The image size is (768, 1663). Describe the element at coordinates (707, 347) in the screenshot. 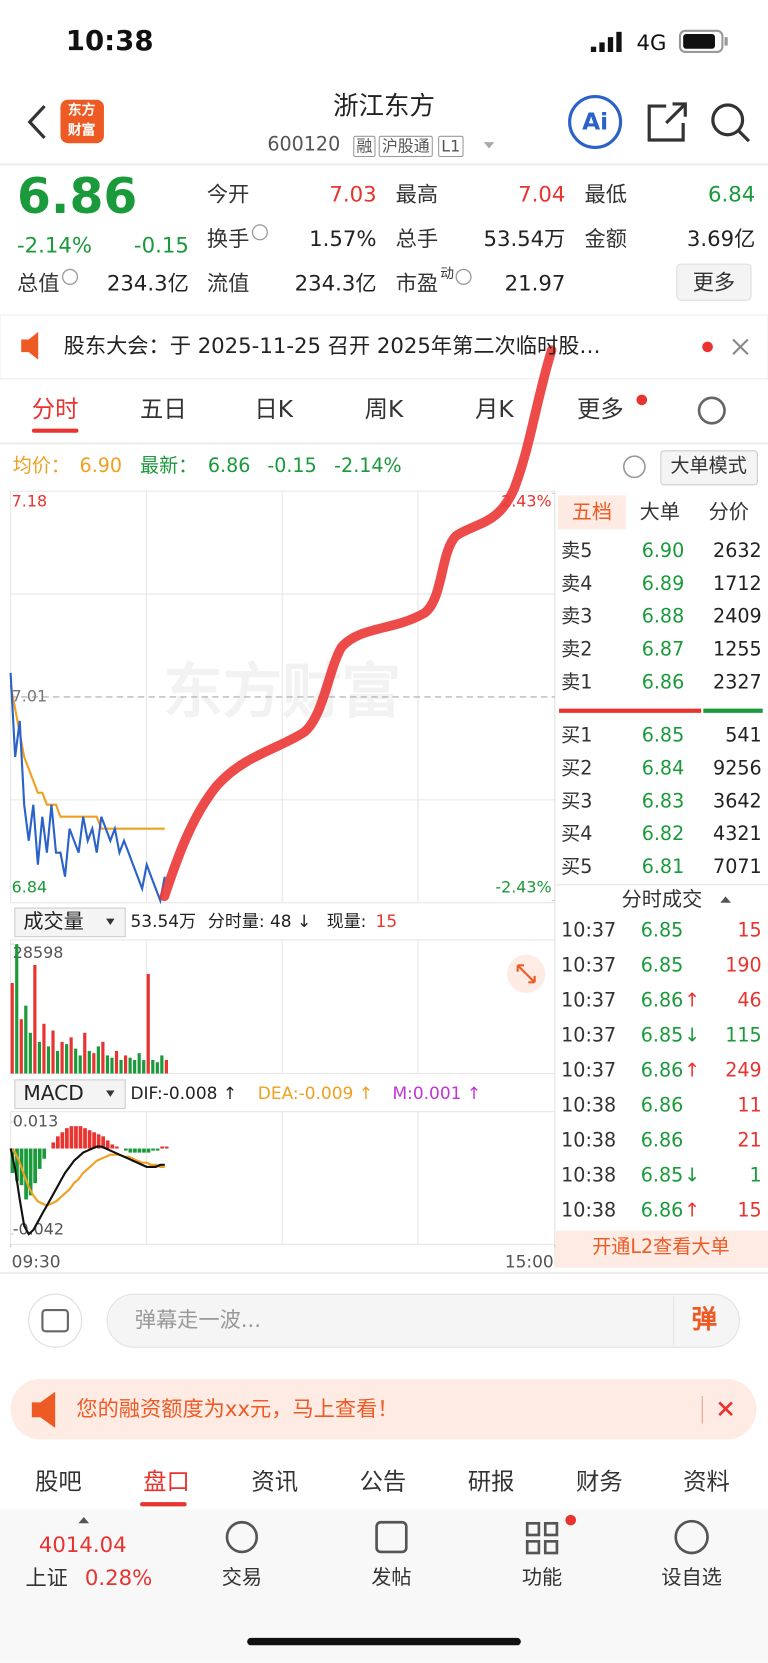

I see `notice-dot` at that location.